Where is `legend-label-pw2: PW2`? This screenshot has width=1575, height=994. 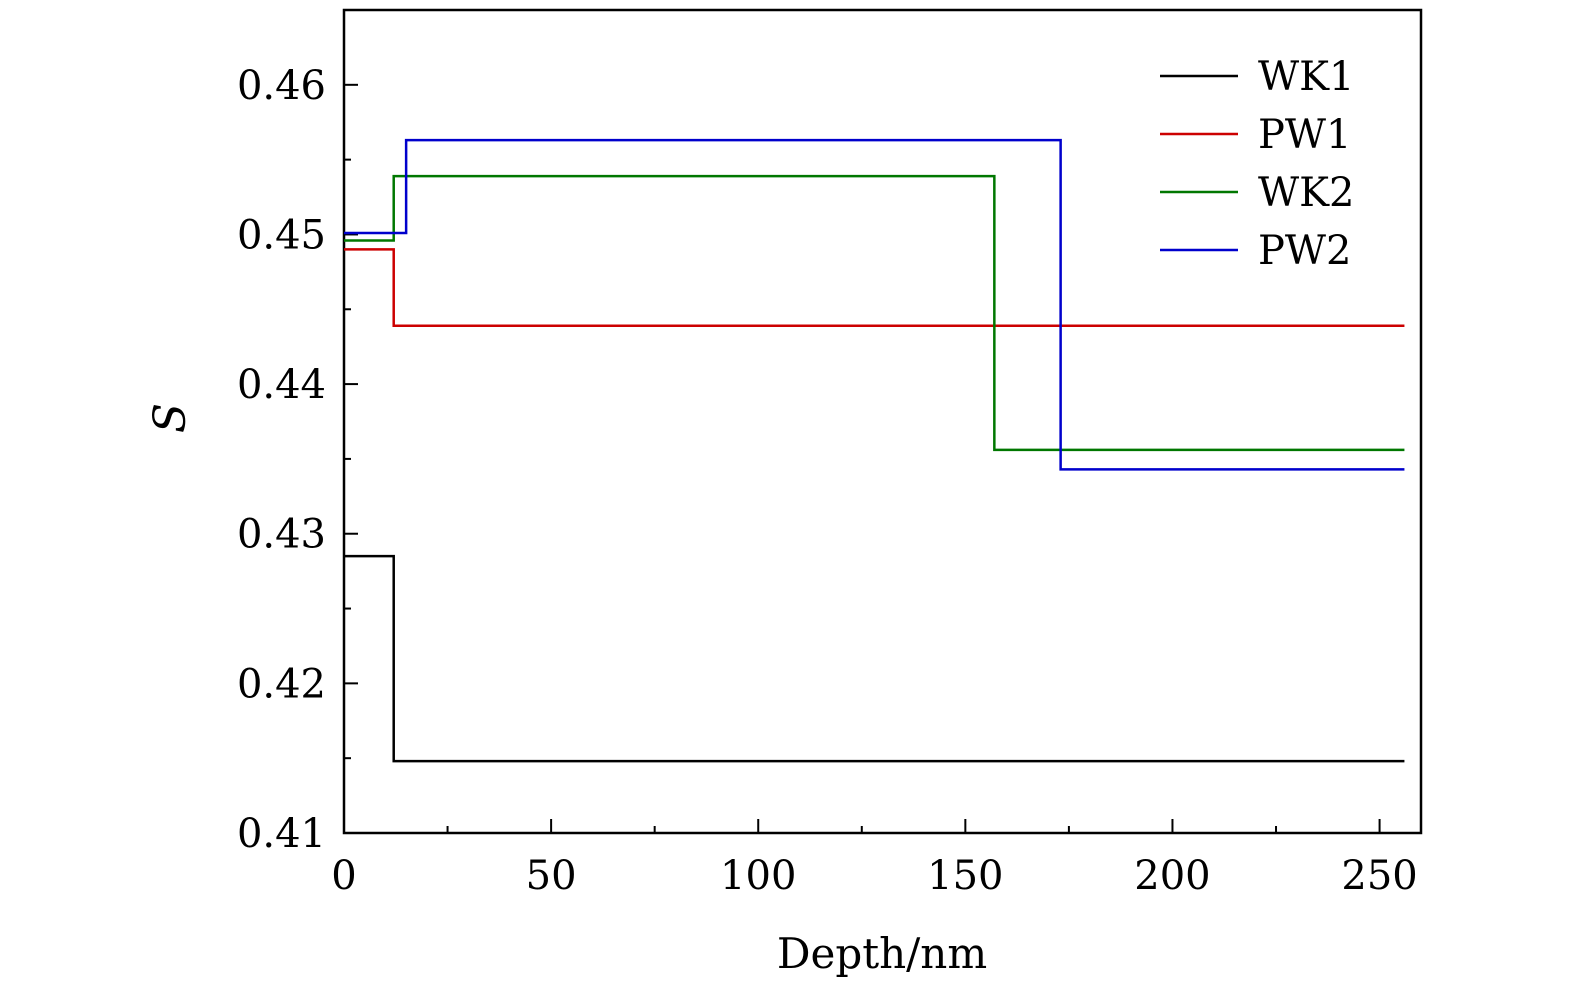
legend-label-pw2: PW2 is located at coordinates (1304, 251).